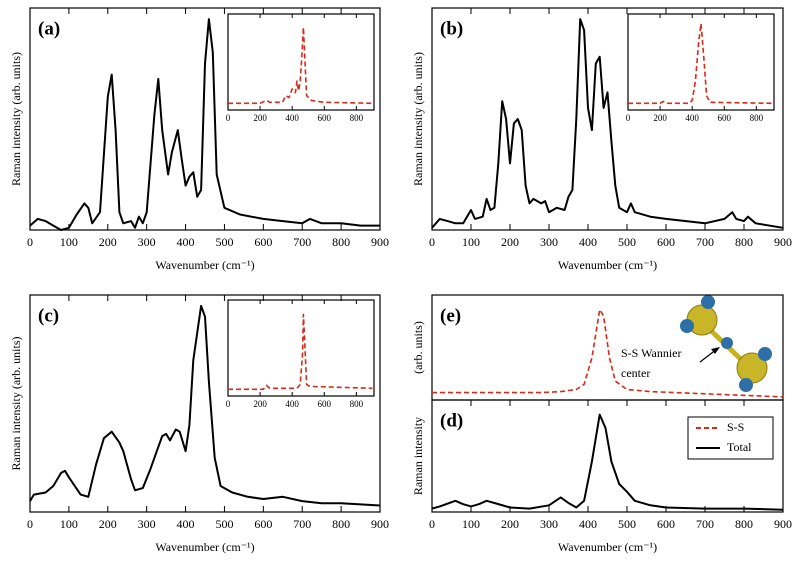 The width and height of the screenshot is (800, 566). What do you see at coordinates (48, 315) in the screenshot?
I see `panel-label: (c)` at bounding box center [48, 315].